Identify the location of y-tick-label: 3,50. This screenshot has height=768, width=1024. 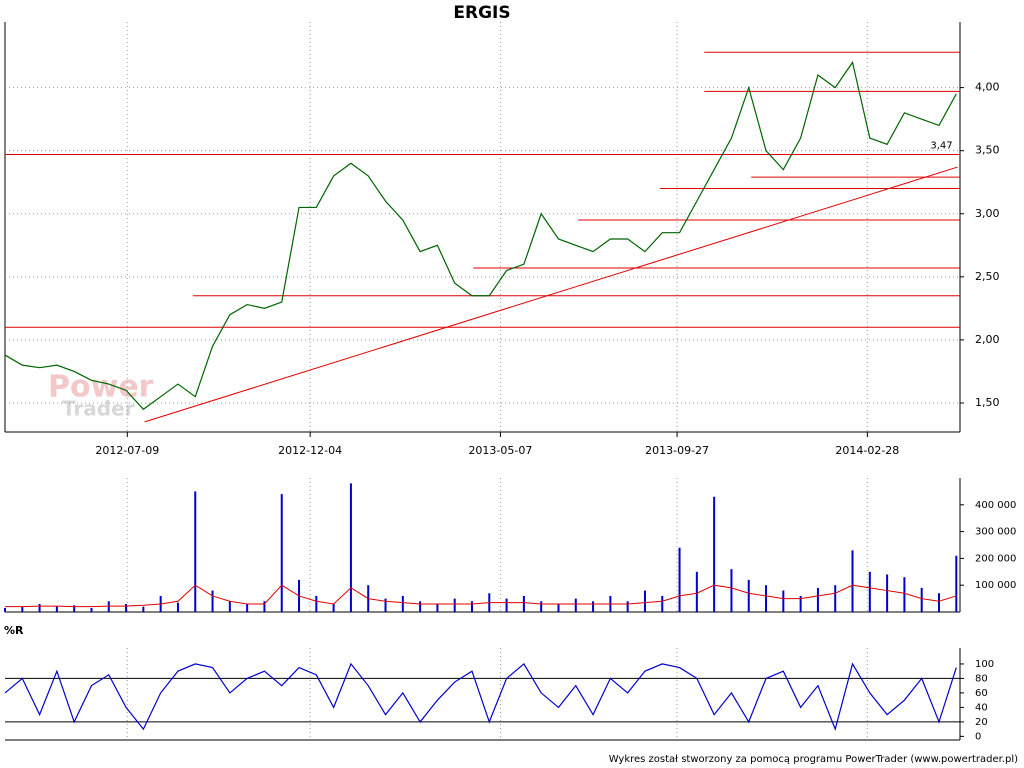
(987, 150).